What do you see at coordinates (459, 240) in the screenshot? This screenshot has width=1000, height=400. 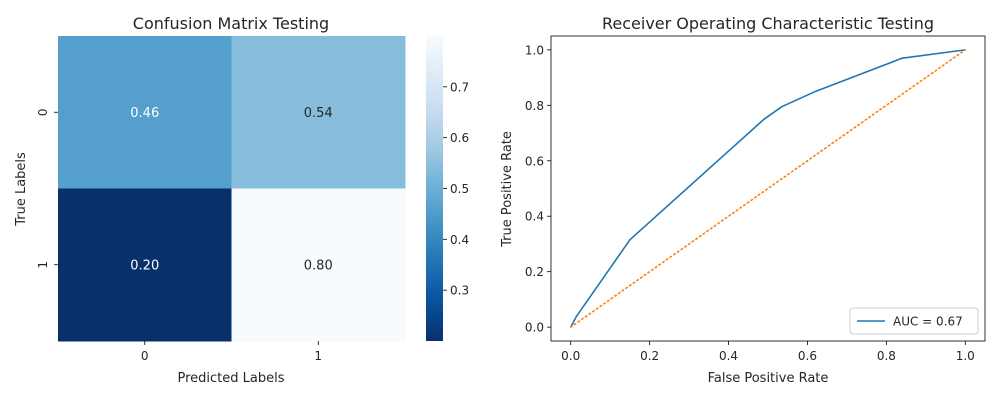 I see `colorbar-tick-label: 0.4` at bounding box center [459, 240].